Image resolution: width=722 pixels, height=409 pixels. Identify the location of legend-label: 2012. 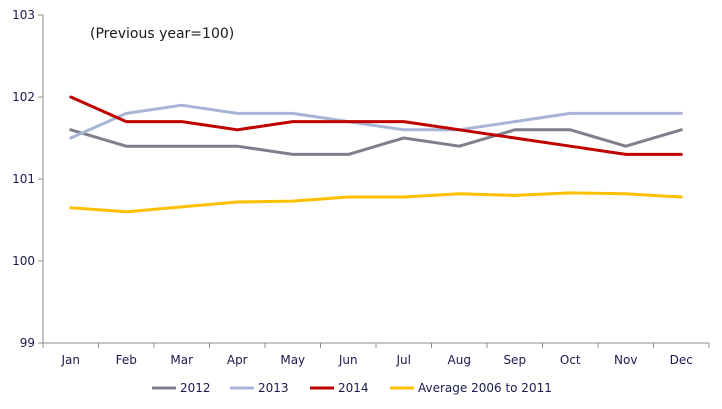
(195, 388).